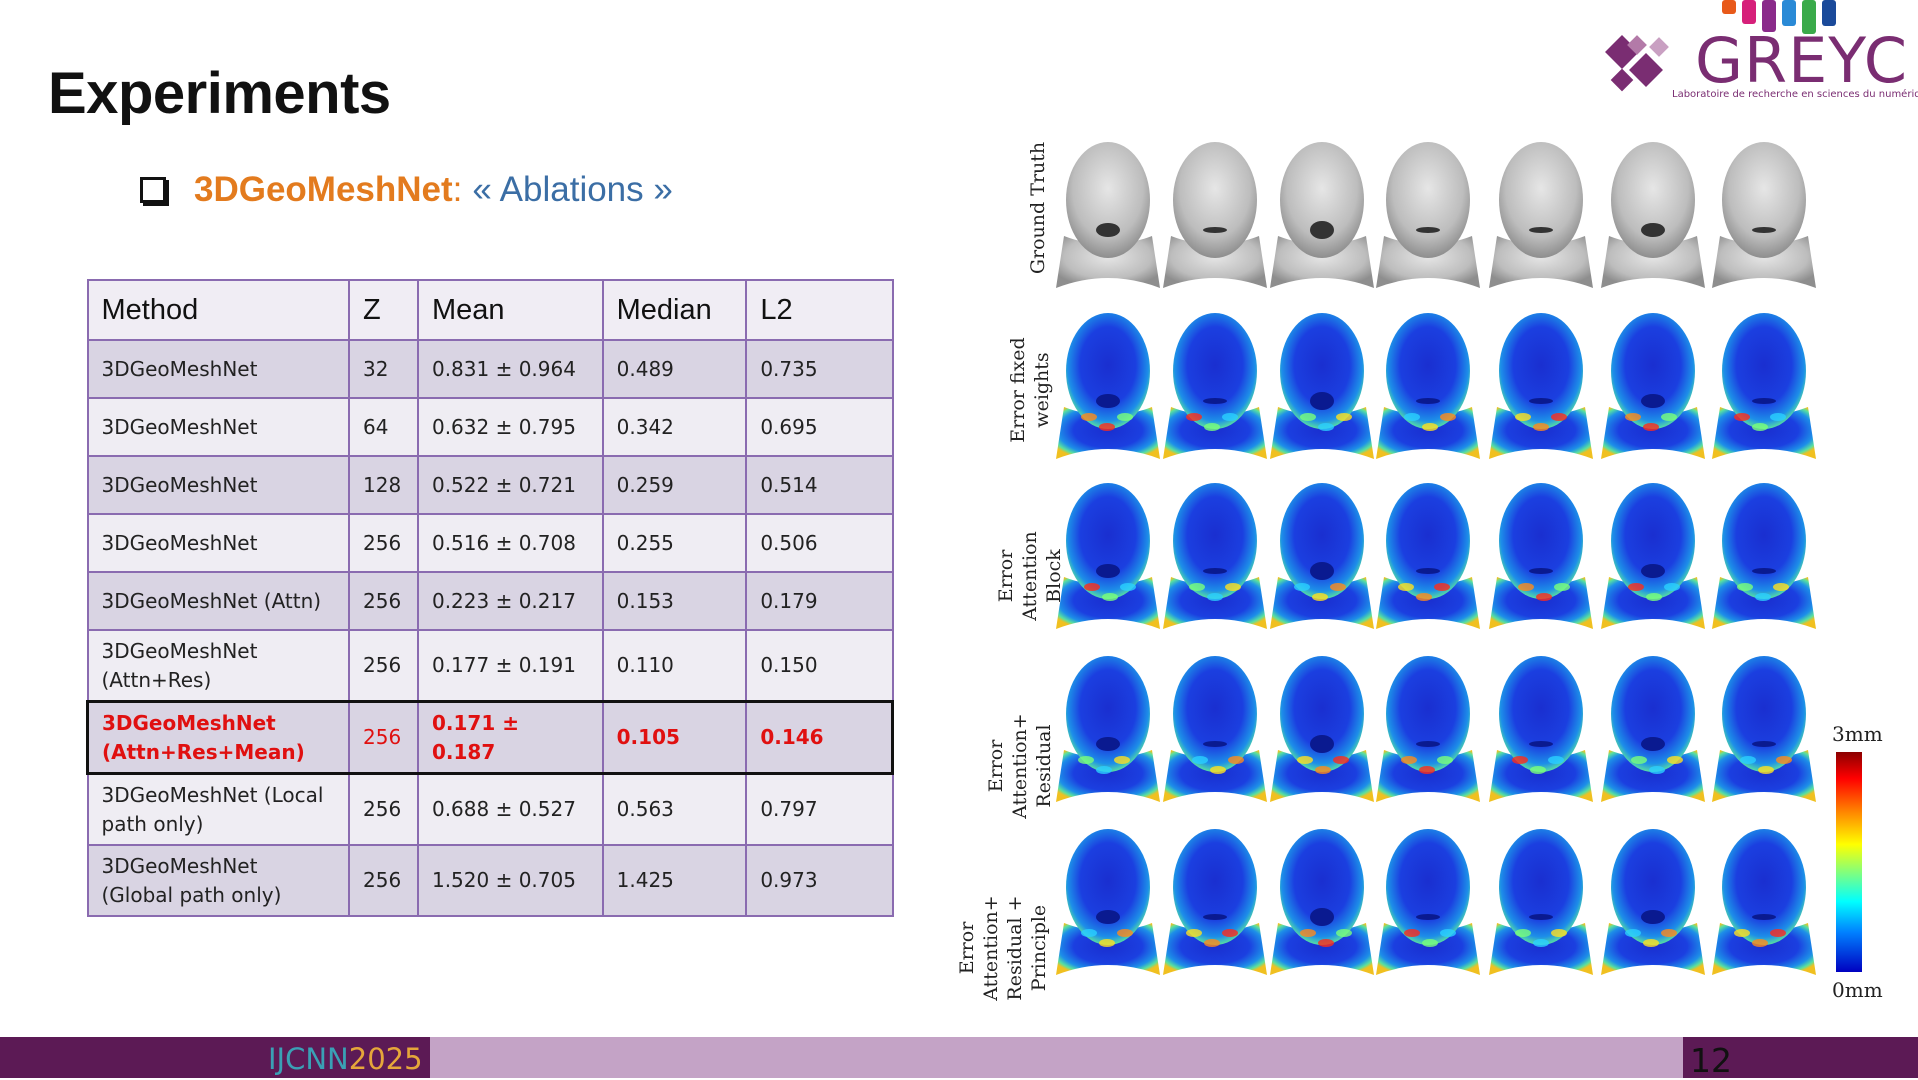 The image size is (1918, 1080). Describe the element at coordinates (819, 809) in the screenshot. I see `cell-l2: 0.797` at that location.